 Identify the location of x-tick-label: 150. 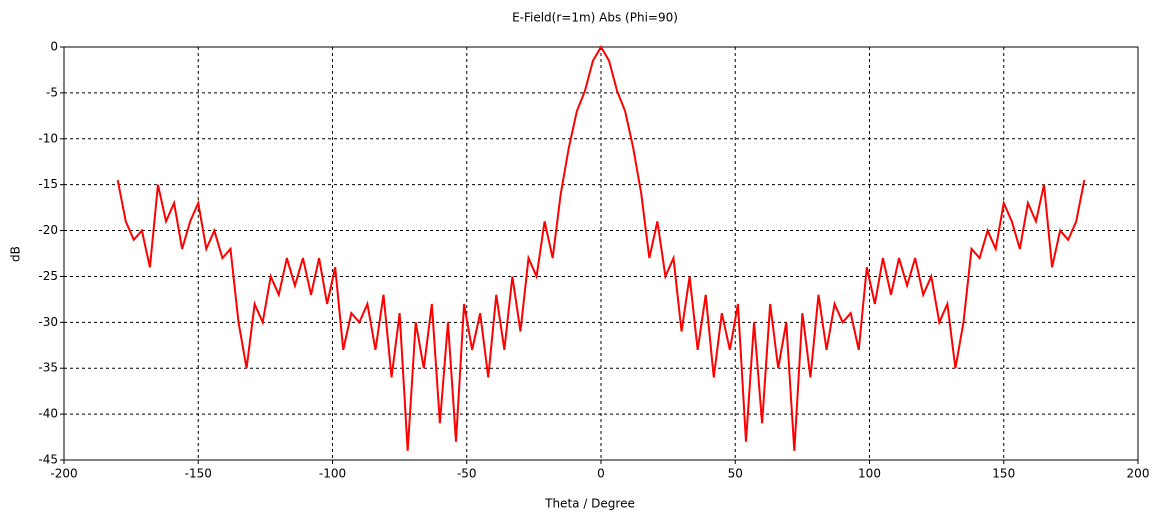
(1003, 474).